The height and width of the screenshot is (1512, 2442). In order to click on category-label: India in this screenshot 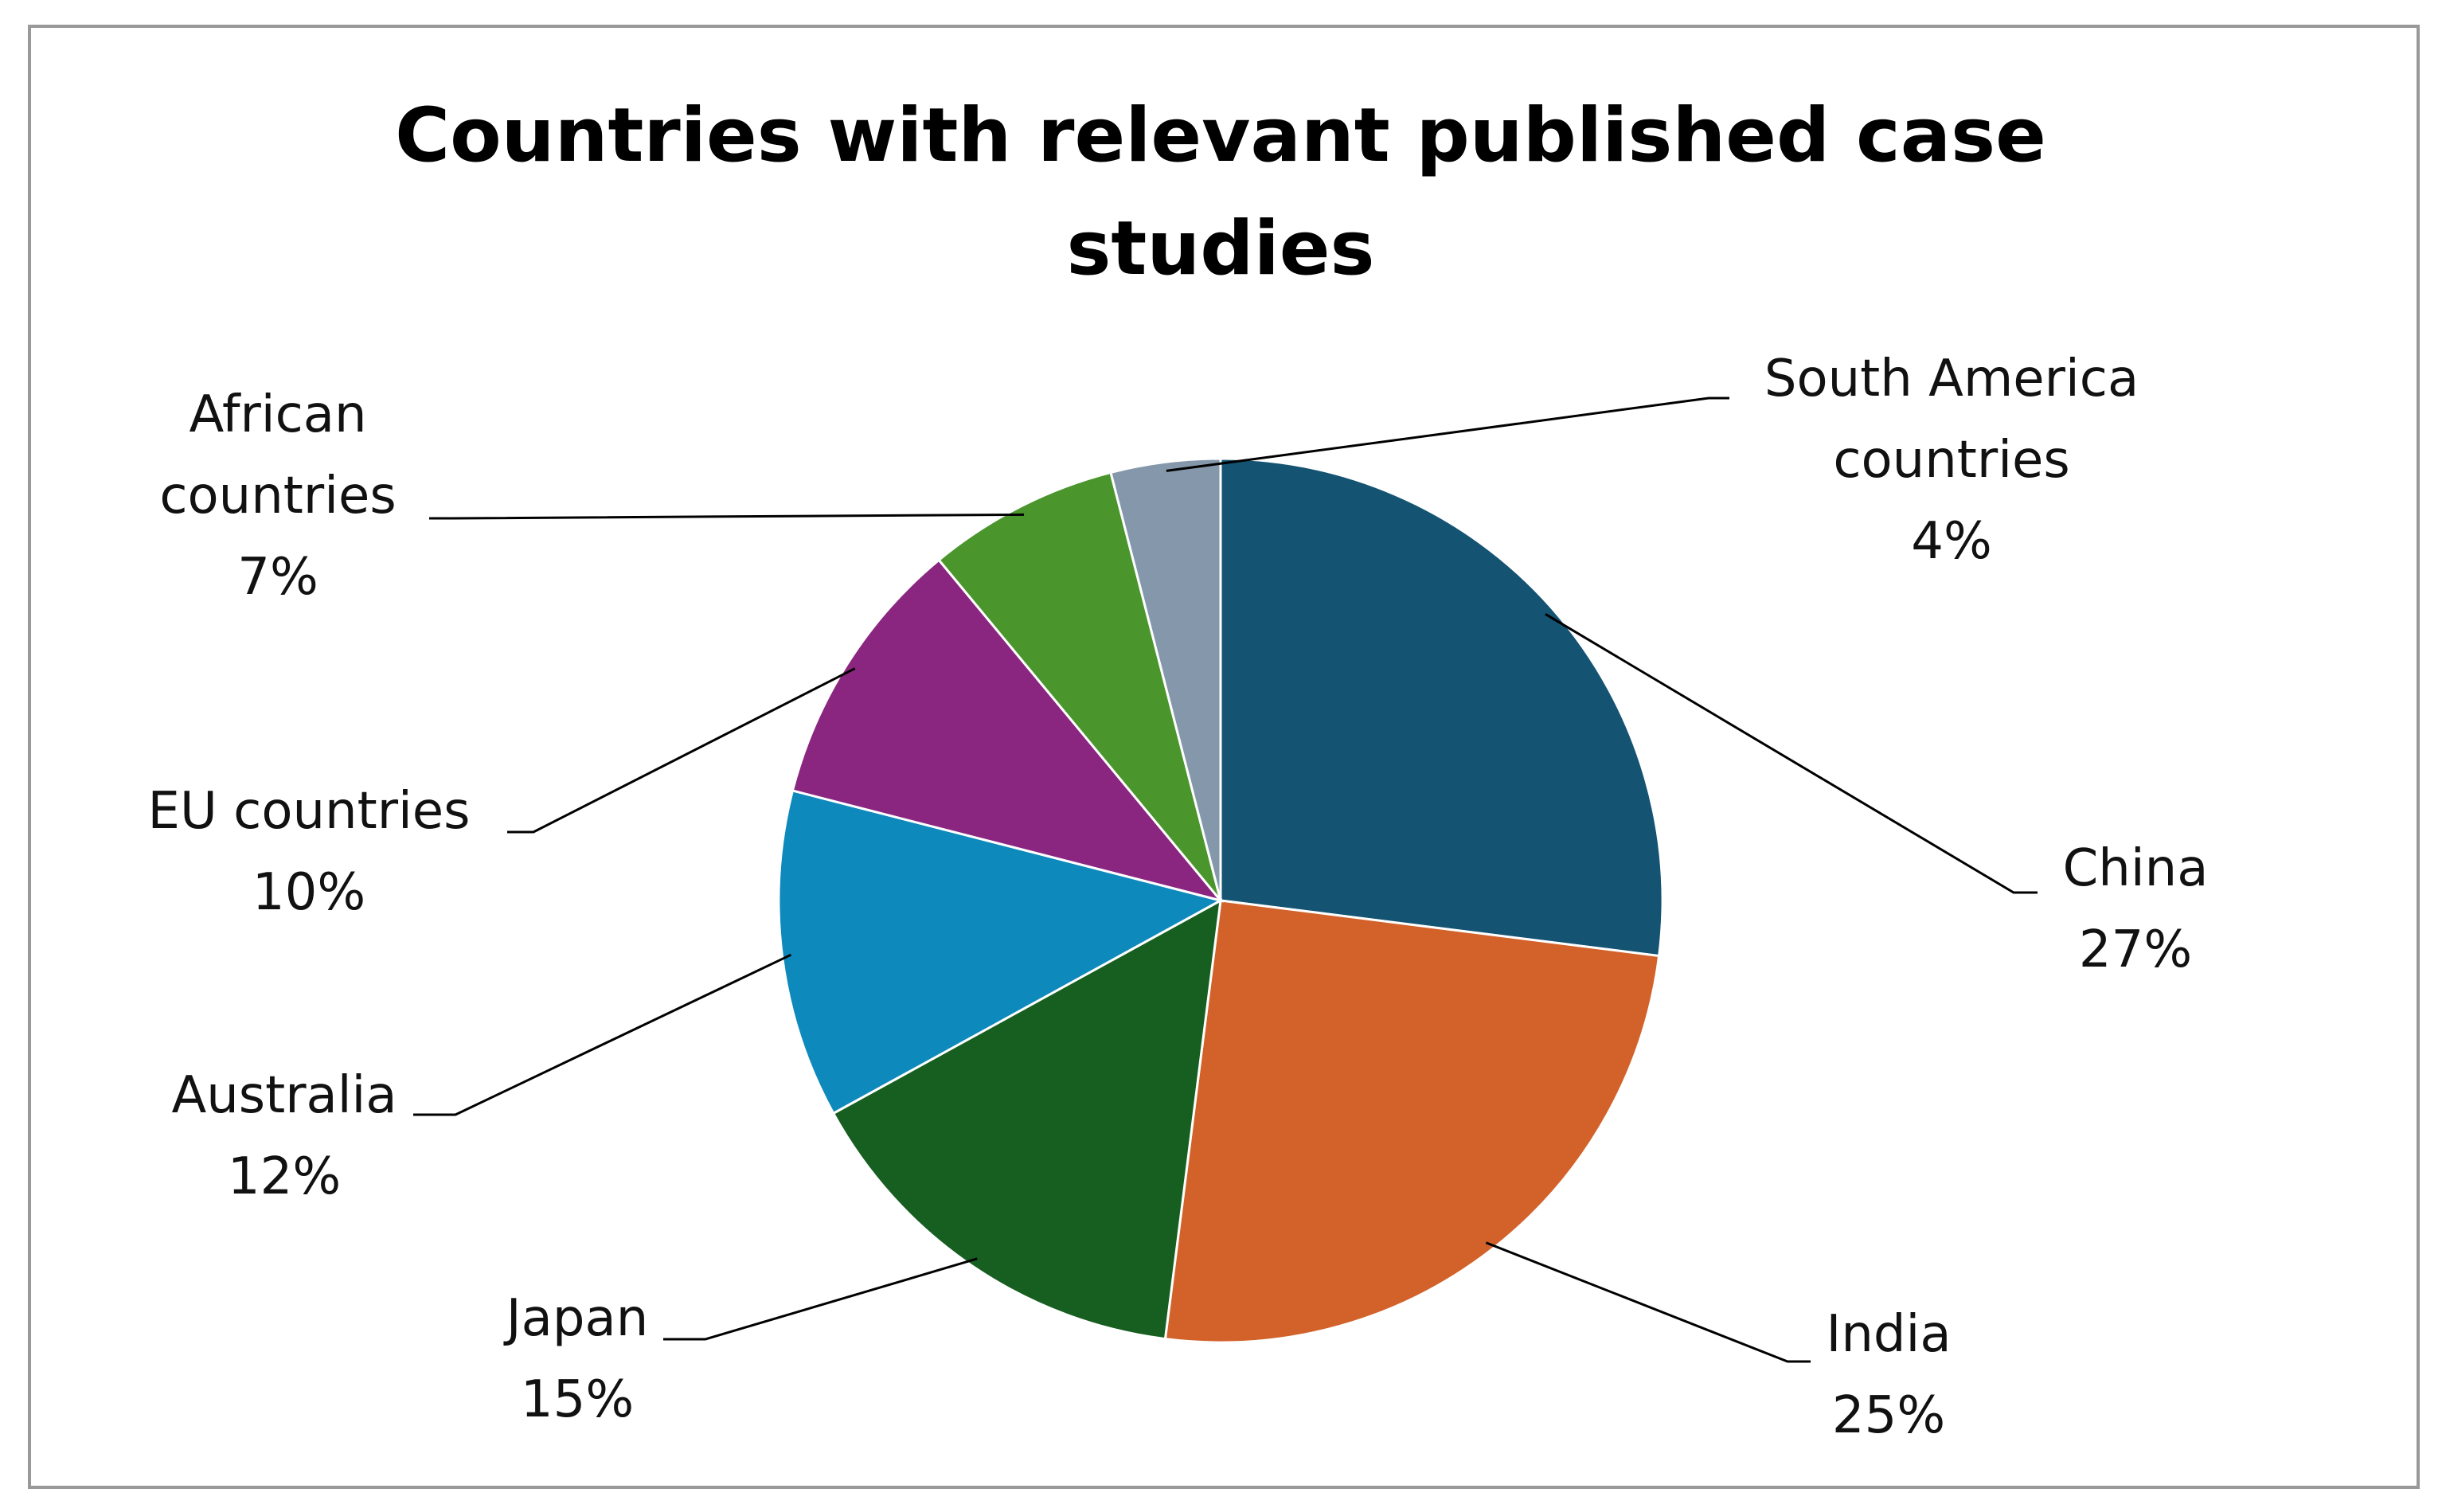, I will do `click(1889, 1334)`.